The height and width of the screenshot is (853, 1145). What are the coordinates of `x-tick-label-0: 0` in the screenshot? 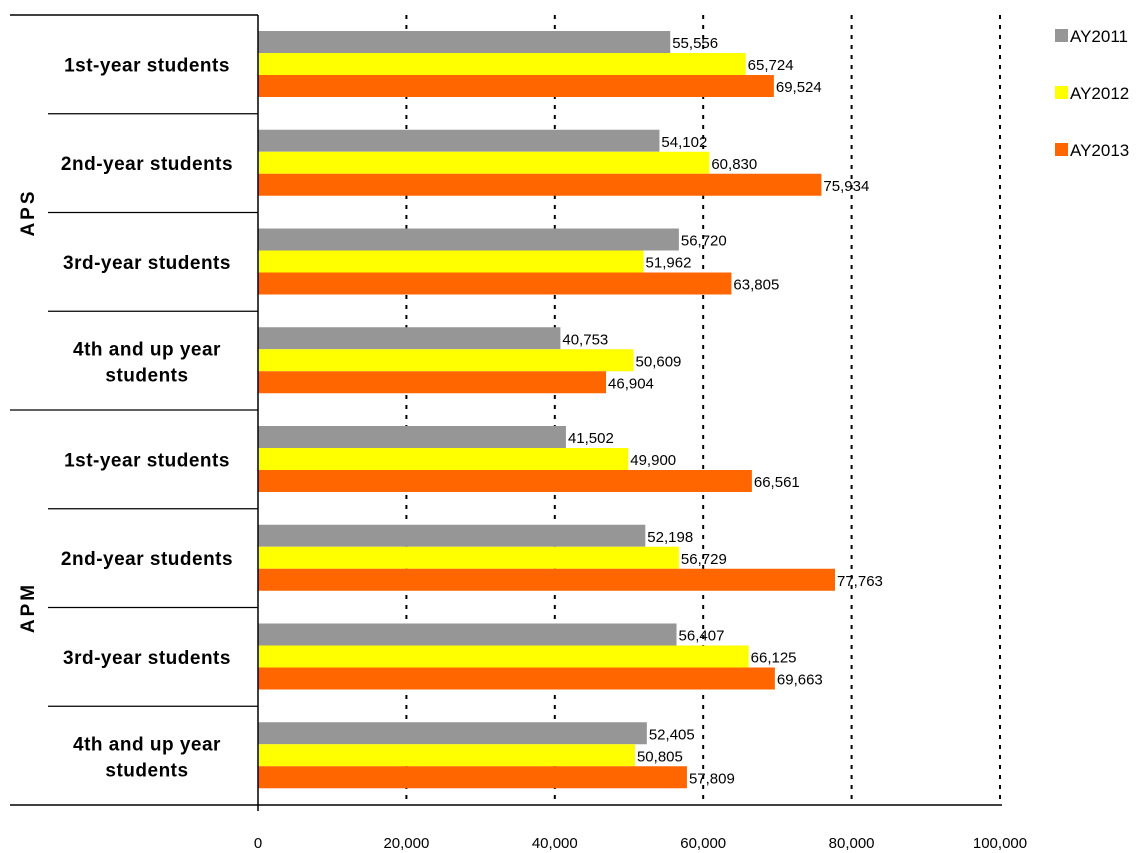 It's located at (258, 843).